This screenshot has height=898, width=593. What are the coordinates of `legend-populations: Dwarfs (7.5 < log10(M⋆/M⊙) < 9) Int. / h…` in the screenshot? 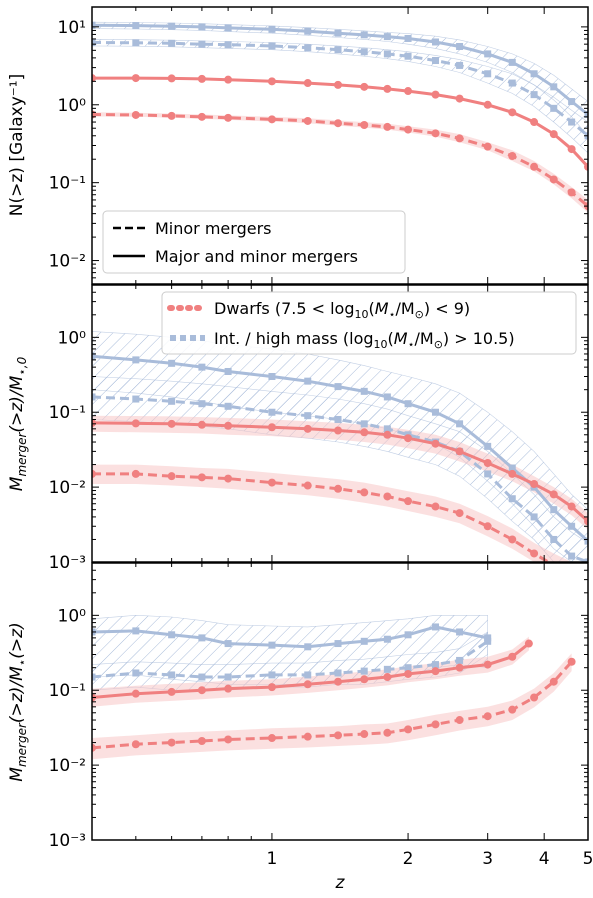 It's located at (369, 323).